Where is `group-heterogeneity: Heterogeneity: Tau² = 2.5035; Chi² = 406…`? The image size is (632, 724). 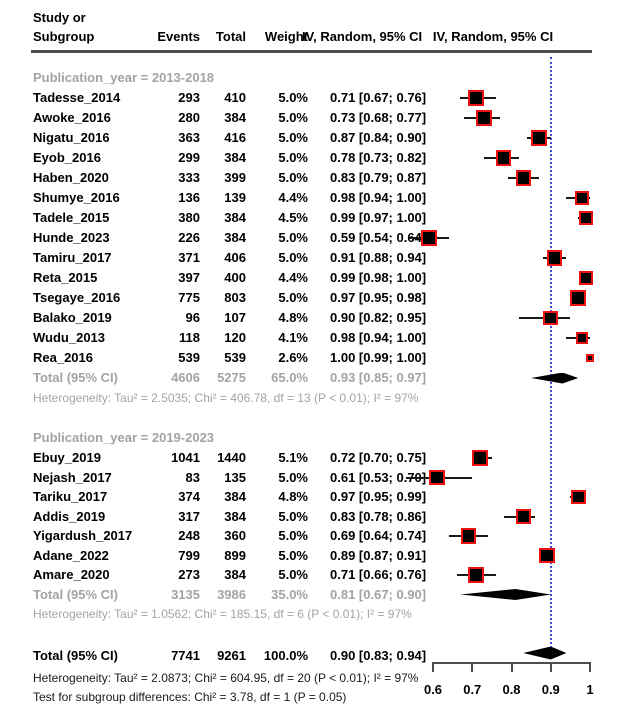 group-heterogeneity: Heterogeneity: Tau² = 2.5035; Chi² = 406… is located at coordinates (226, 398).